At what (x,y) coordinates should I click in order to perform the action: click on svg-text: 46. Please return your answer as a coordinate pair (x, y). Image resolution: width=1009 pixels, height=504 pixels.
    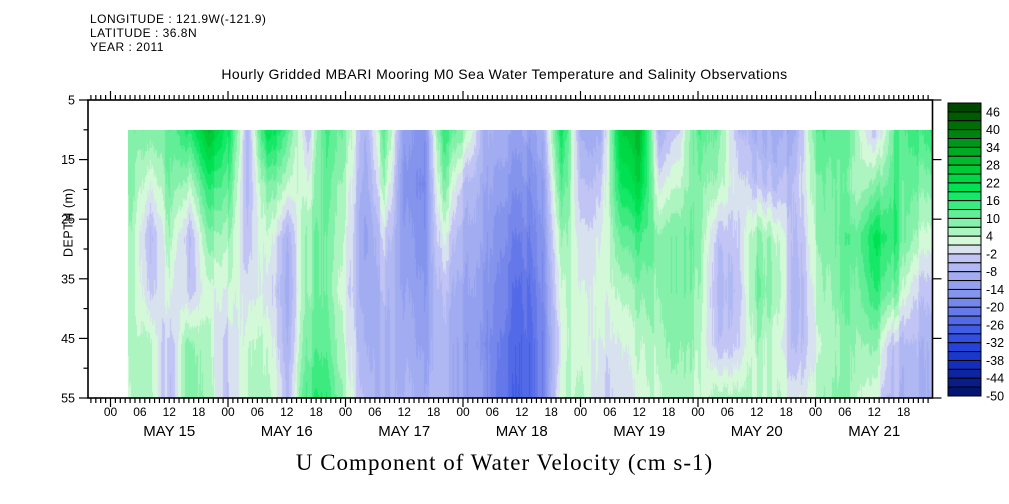
    Looking at the image, I should click on (993, 112).